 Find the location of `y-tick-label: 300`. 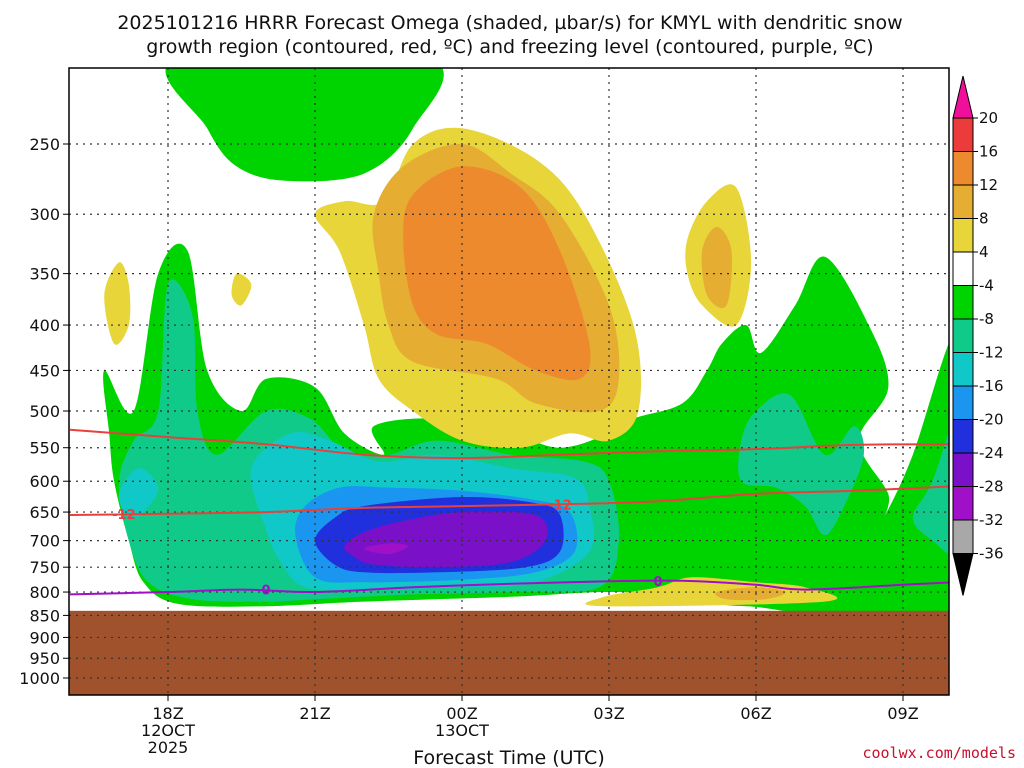

y-tick-label: 300 is located at coordinates (44, 214).